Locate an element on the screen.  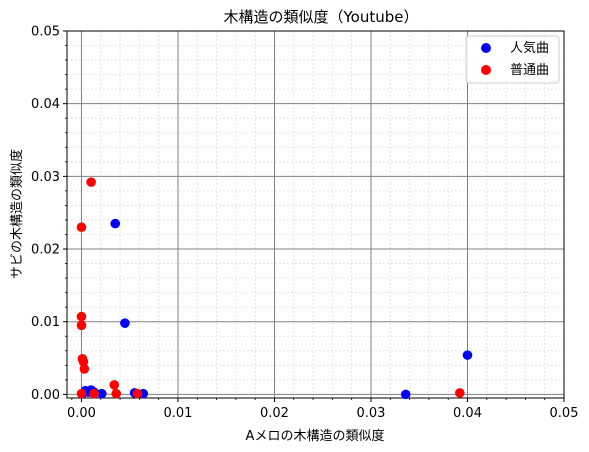
legend: 人気曲 普通曲 is located at coordinates (512, 59).